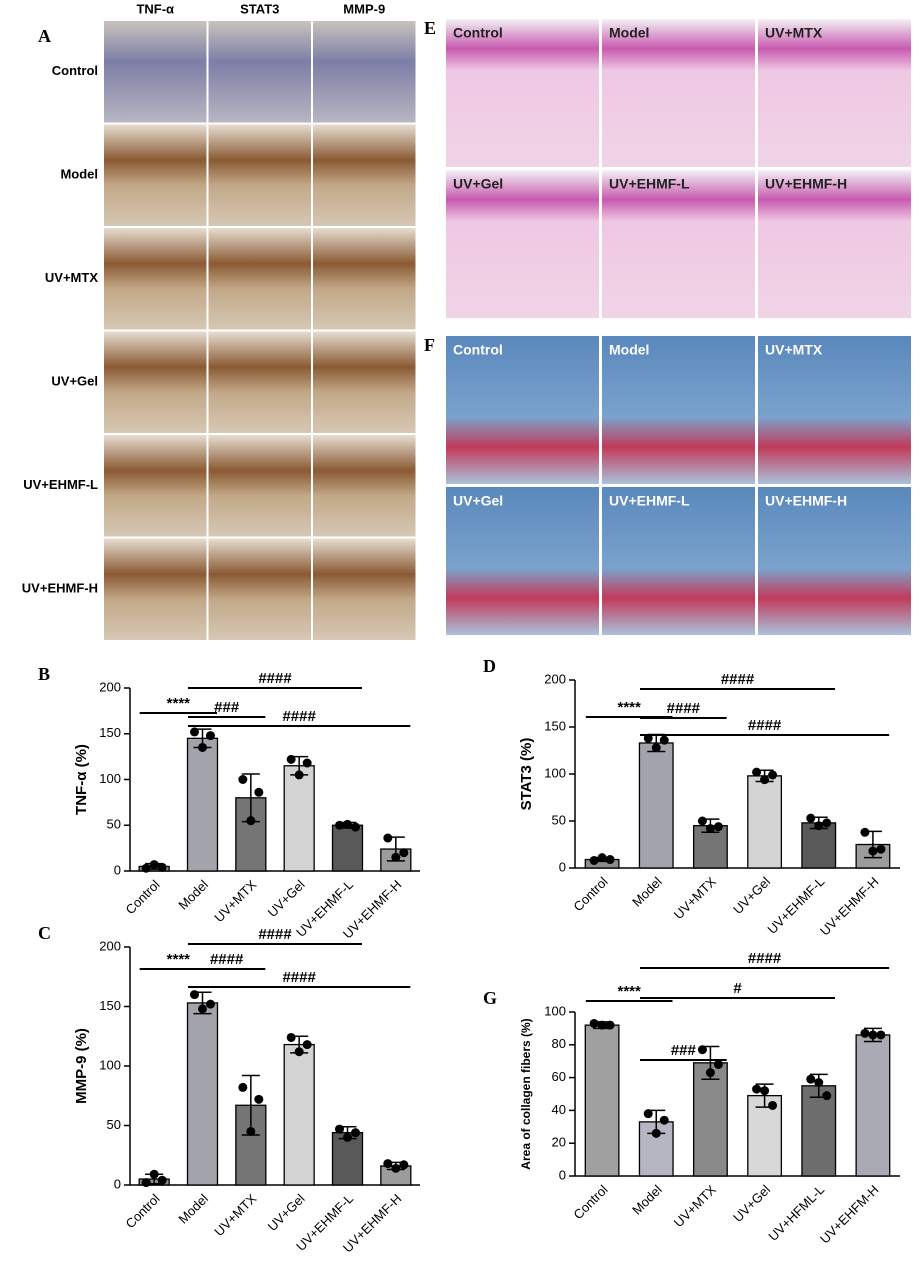  What do you see at coordinates (478, 350) in the screenshot?
I see `cell-label: Control` at bounding box center [478, 350].